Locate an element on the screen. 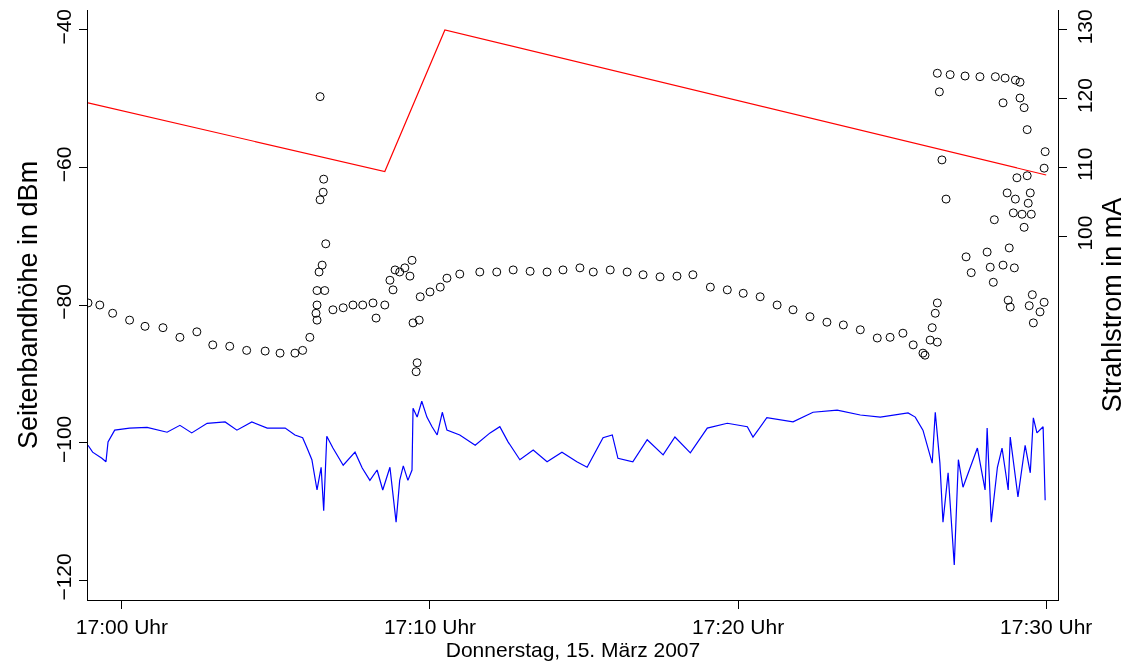 This screenshot has width=1130, height=670. y-tick-label: −60 is located at coordinates (63, 164).